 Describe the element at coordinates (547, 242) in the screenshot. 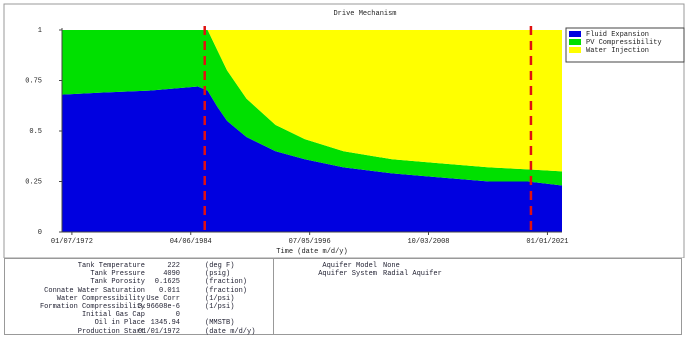

I see `x-tick-label: 01/01/2021` at that location.